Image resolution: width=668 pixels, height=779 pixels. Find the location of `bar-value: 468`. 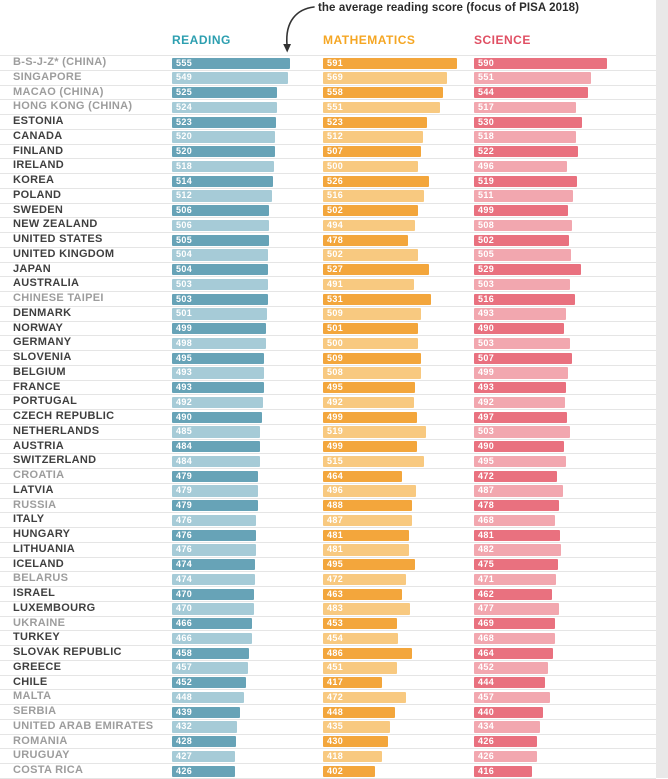

bar-value: 468 is located at coordinates (486, 519).